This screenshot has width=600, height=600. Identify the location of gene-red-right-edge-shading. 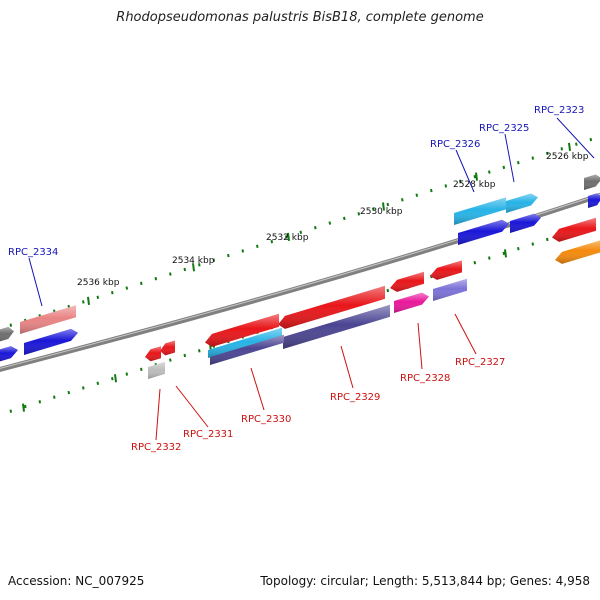
(574, 229).